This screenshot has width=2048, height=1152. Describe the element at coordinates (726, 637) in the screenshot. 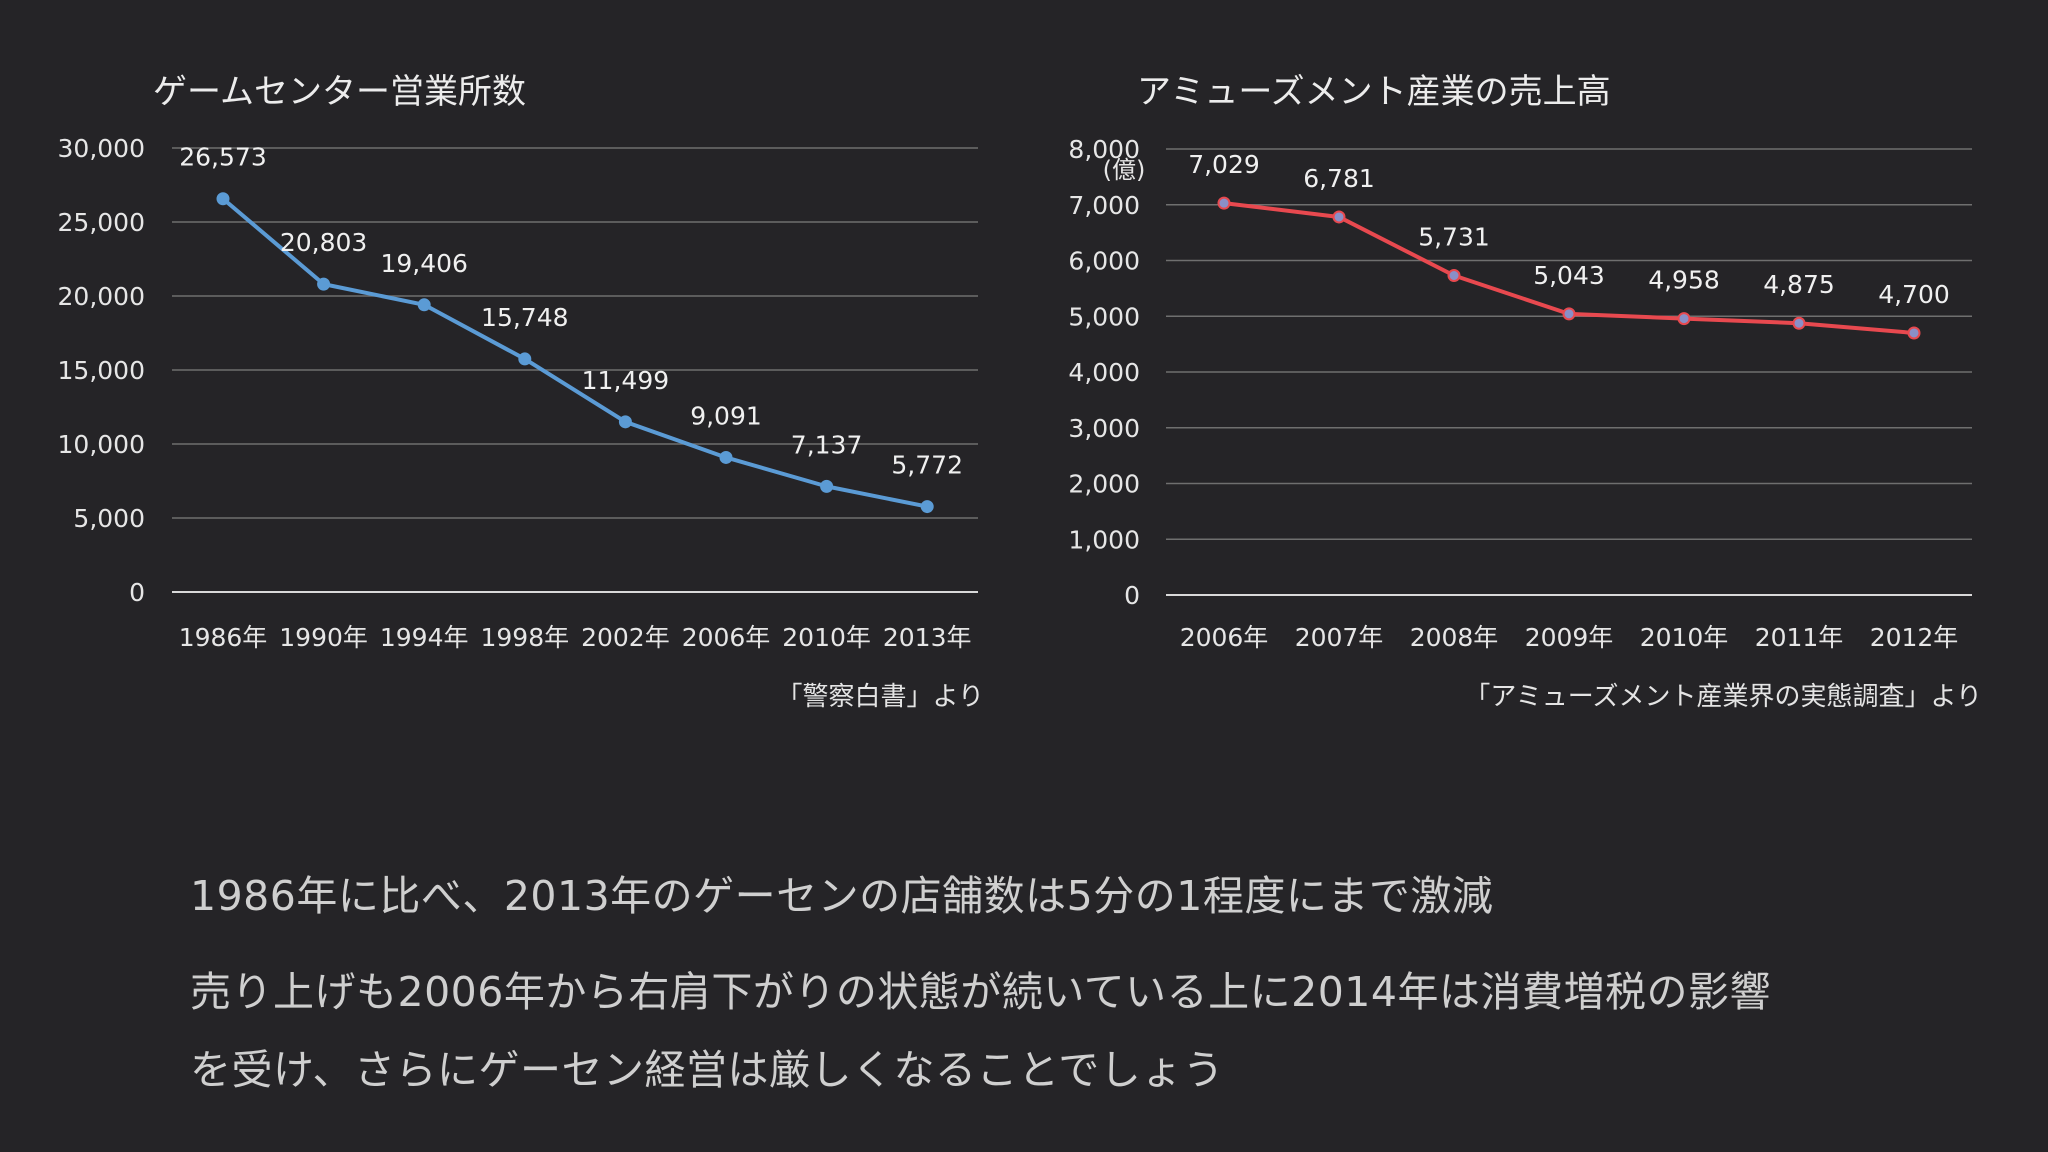

I see `chart1-x-tick-label: 2006年` at that location.